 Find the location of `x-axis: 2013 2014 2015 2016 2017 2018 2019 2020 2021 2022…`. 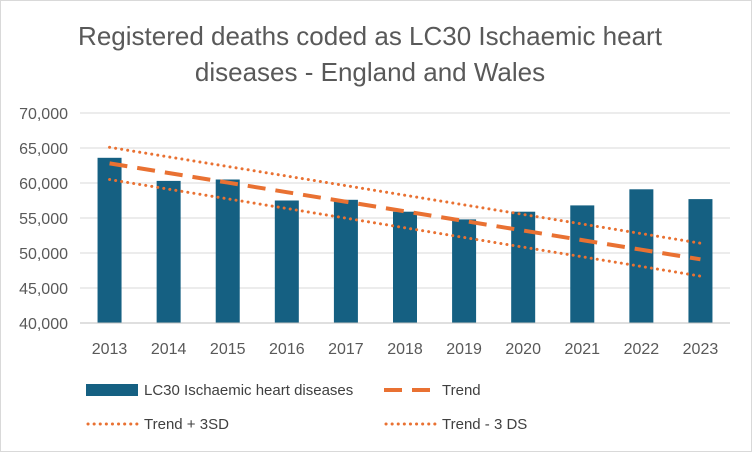

x-axis: 2013 2014 2015 2016 2017 2018 2019 2020 2021 2022… is located at coordinates (405, 340).